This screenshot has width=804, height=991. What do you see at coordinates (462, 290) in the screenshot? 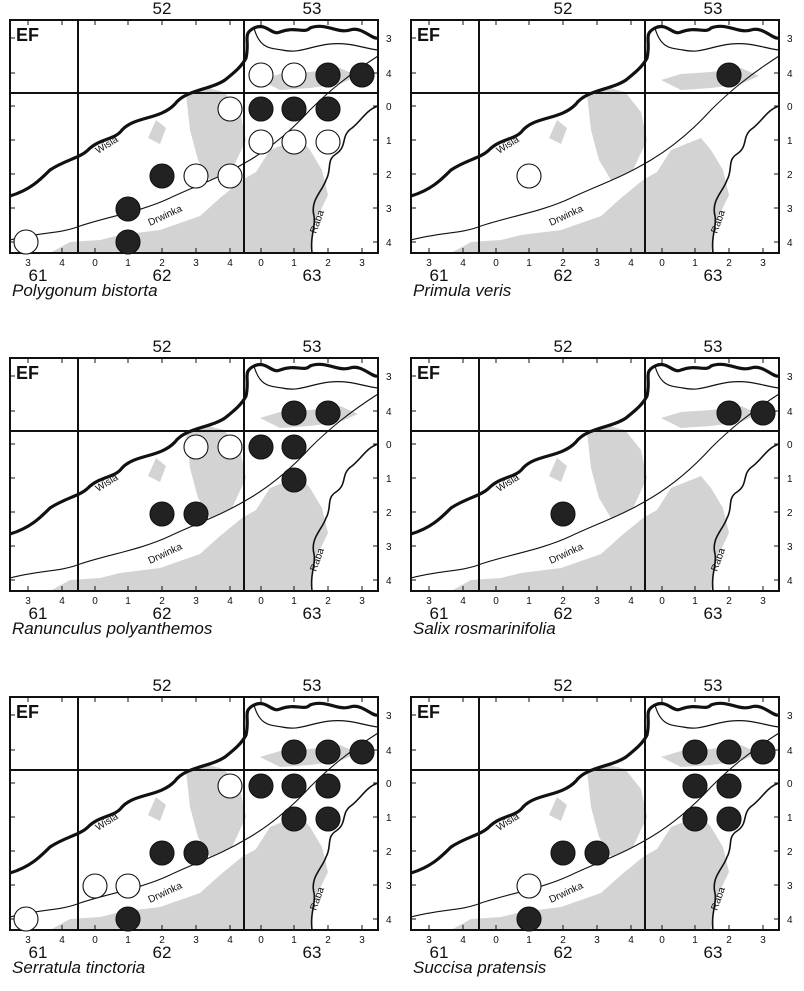
I see `species-caption: Primula veris` at bounding box center [462, 290].